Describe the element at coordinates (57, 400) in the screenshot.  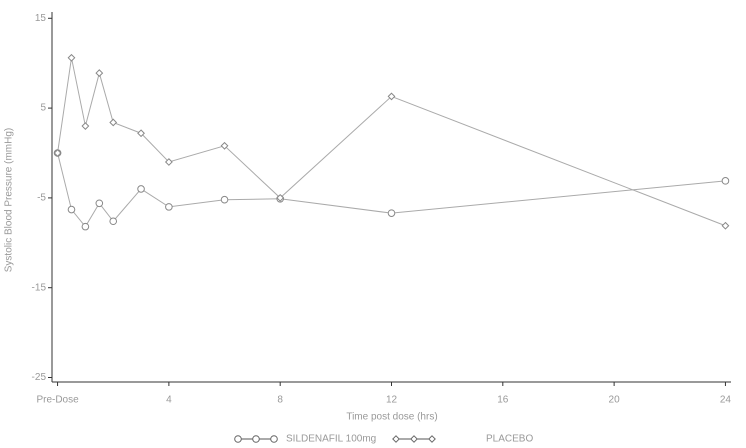
I see `x-tick-label: Pre-Dose` at that location.